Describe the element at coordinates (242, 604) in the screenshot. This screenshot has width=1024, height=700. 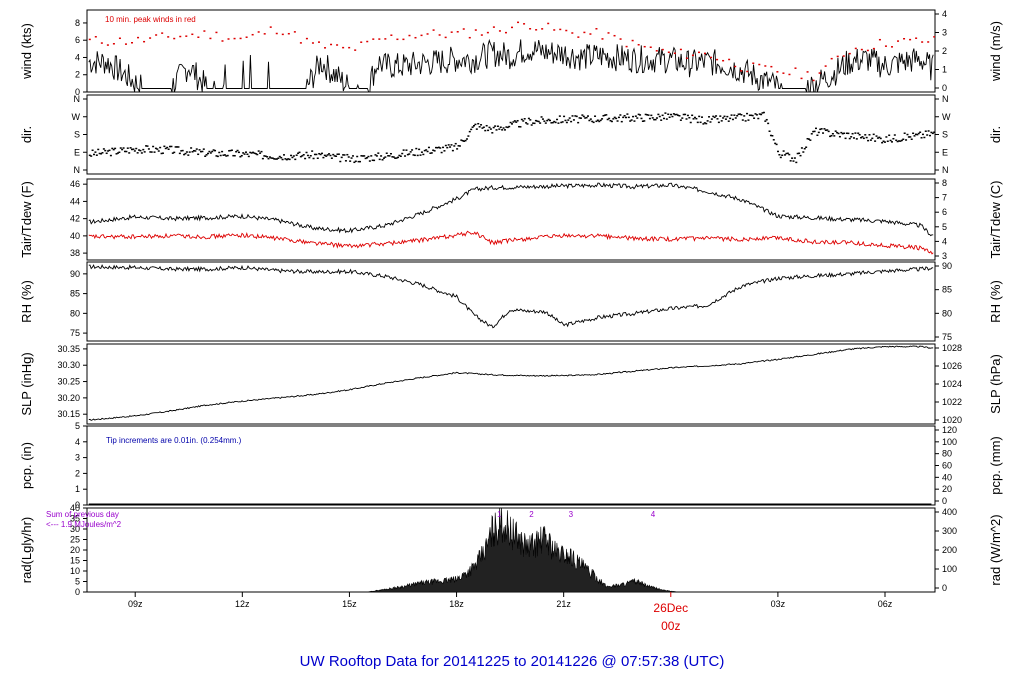
I see `x-tick-label: 12z` at that location.